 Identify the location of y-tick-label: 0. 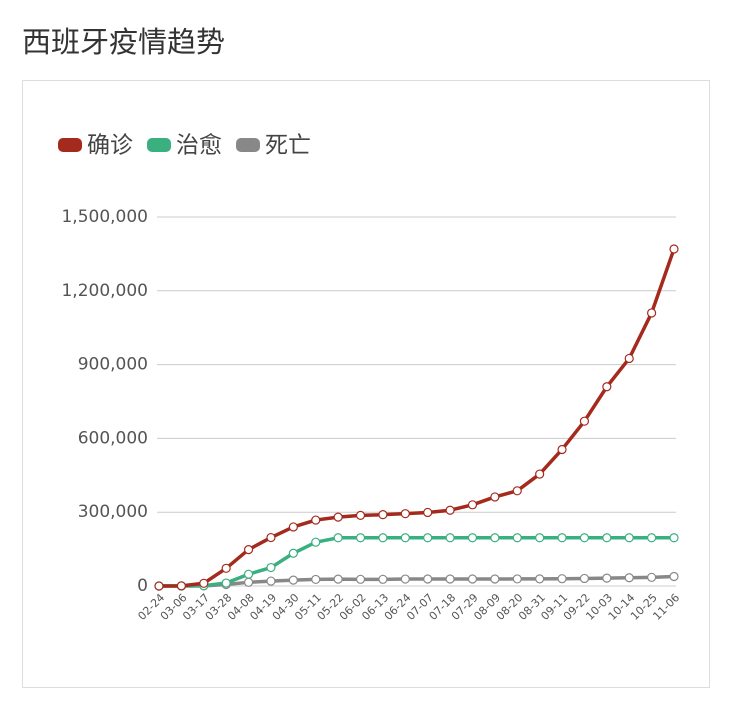
(142, 586).